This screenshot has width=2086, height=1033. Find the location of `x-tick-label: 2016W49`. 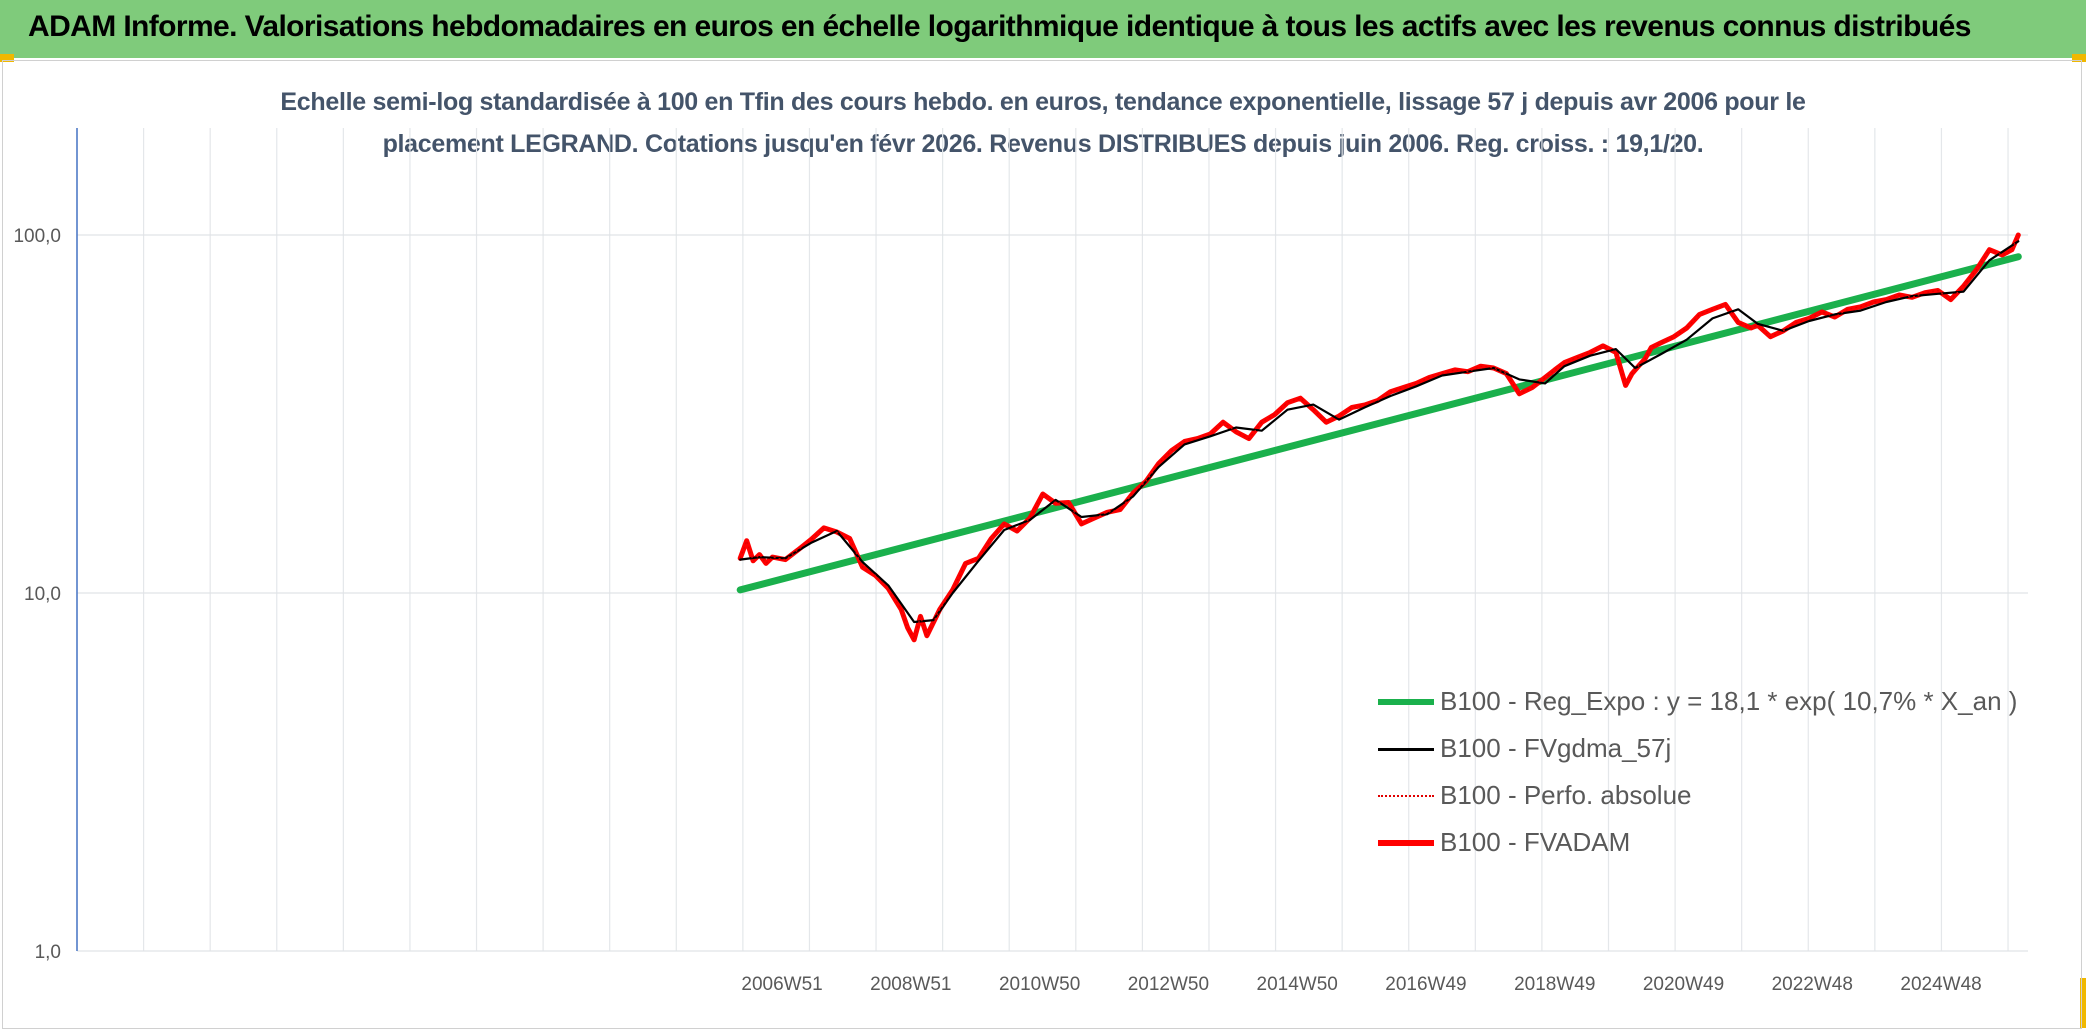

x-tick-label: 2016W49 is located at coordinates (1425, 984).